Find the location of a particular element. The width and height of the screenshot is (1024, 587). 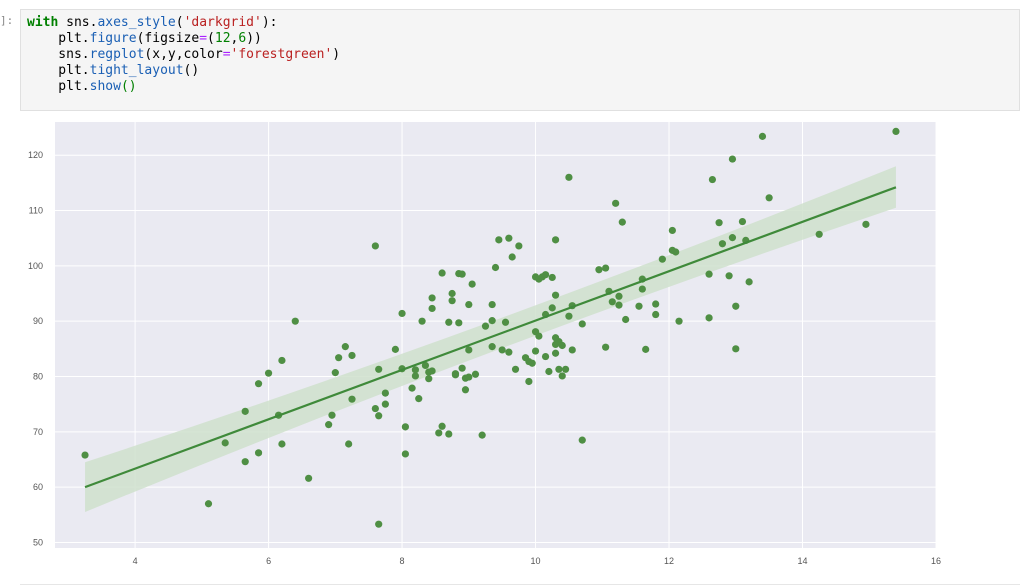

x-tick-label: 16 is located at coordinates (936, 561).